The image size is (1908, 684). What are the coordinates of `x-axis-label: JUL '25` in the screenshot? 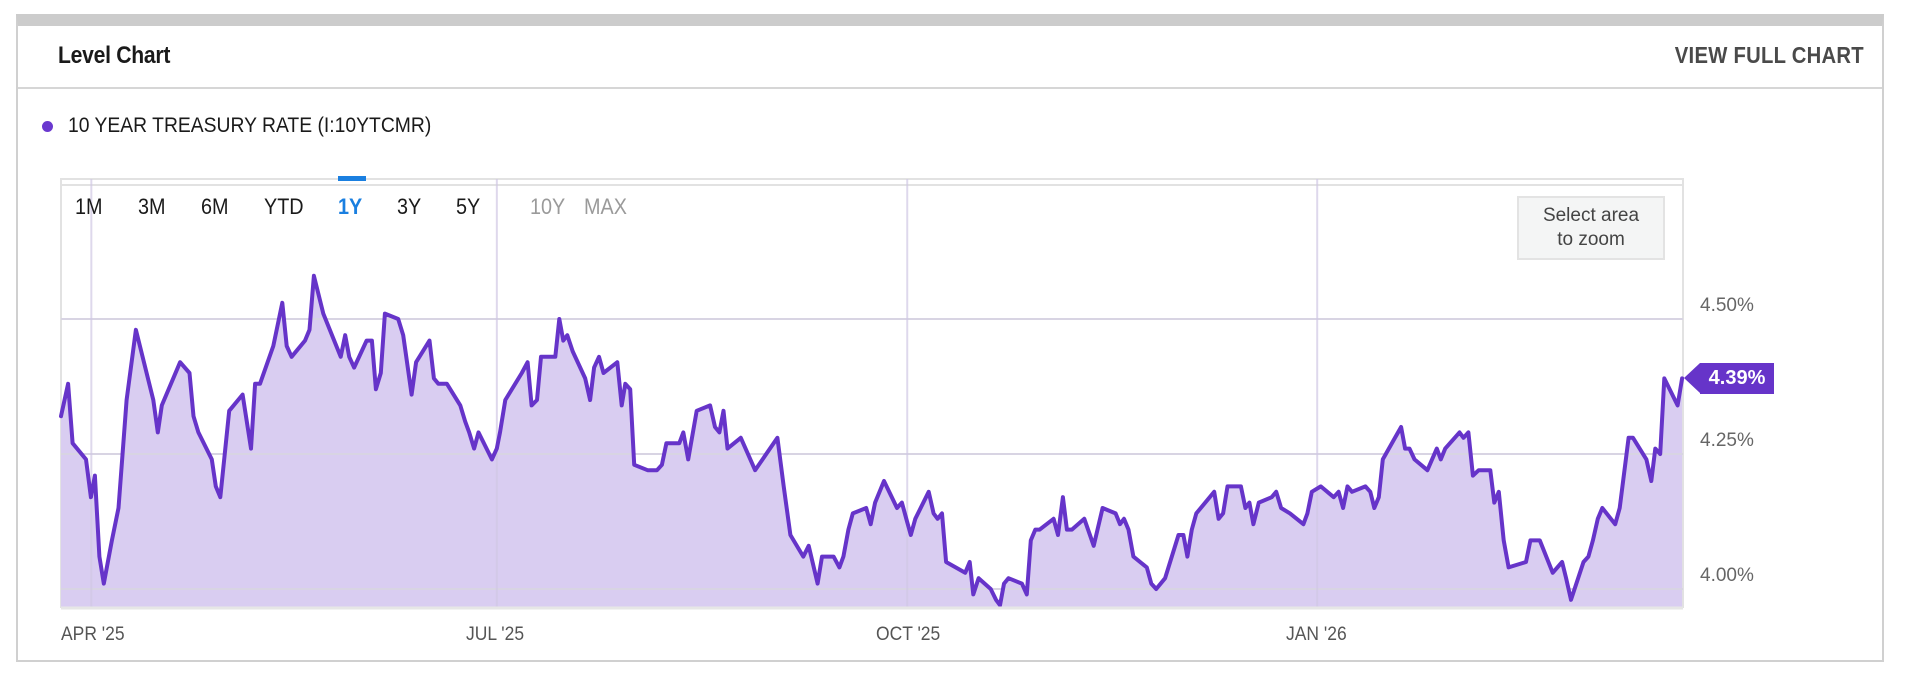 It's located at (494, 634).